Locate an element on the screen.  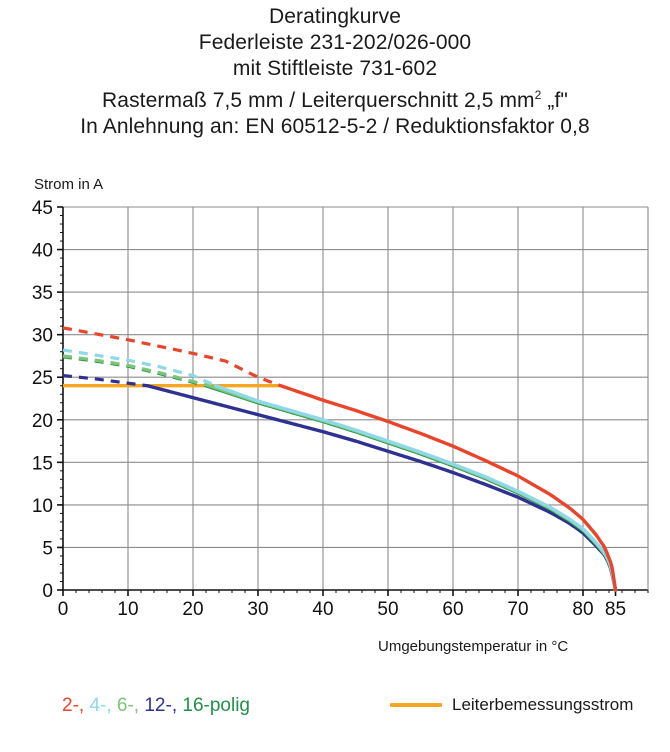
x-tick-label: 80 is located at coordinates (582, 609).